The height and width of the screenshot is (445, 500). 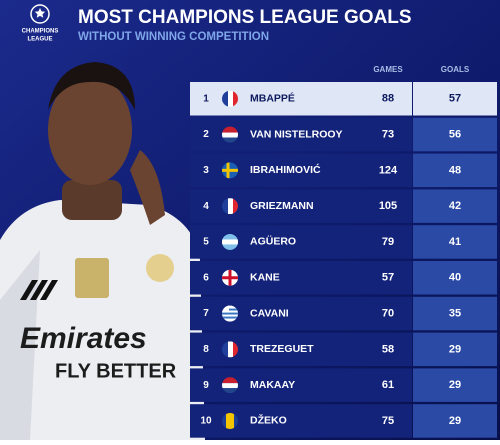 What do you see at coordinates (206, 170) in the screenshot?
I see `rank: 3` at bounding box center [206, 170].